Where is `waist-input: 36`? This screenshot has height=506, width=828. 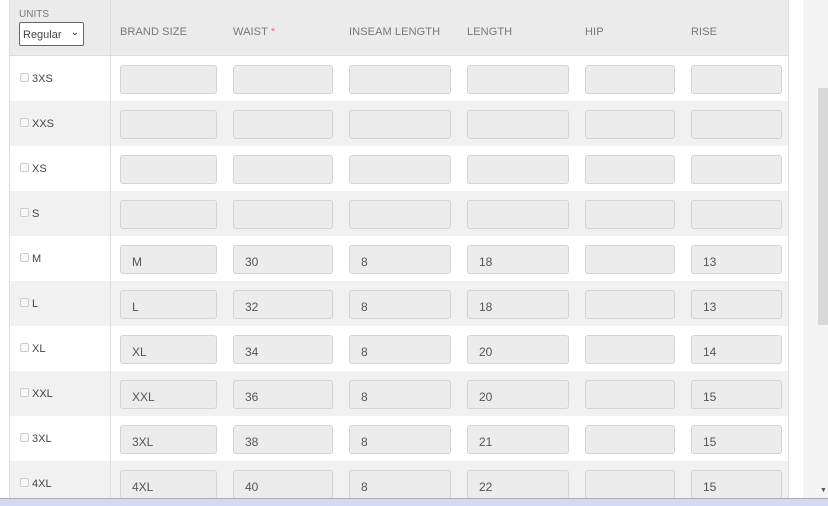 waist-input: 36 is located at coordinates (283, 394).